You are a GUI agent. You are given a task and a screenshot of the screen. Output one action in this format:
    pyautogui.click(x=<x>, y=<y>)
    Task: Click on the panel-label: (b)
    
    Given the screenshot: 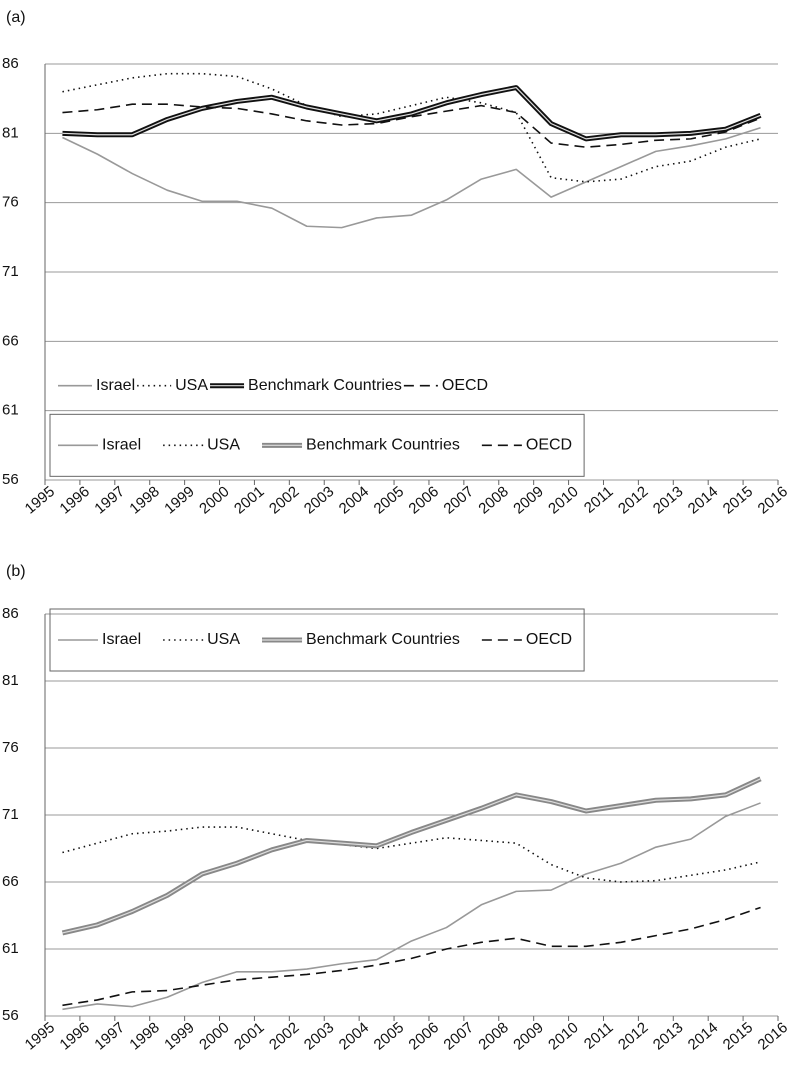 What is the action you would take?
    pyautogui.click(x=16, y=571)
    